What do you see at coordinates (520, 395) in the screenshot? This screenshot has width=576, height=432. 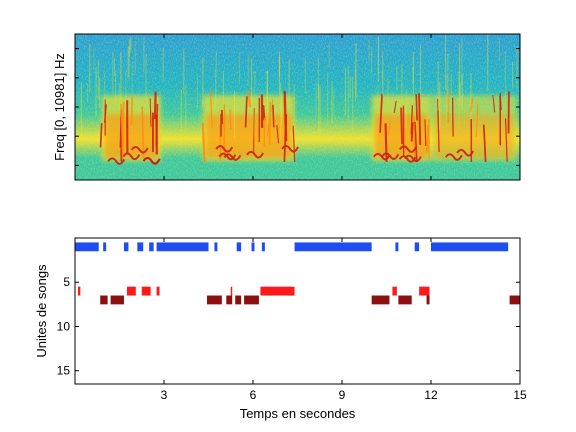 I see `x-tick-label: 15` at bounding box center [520, 395].